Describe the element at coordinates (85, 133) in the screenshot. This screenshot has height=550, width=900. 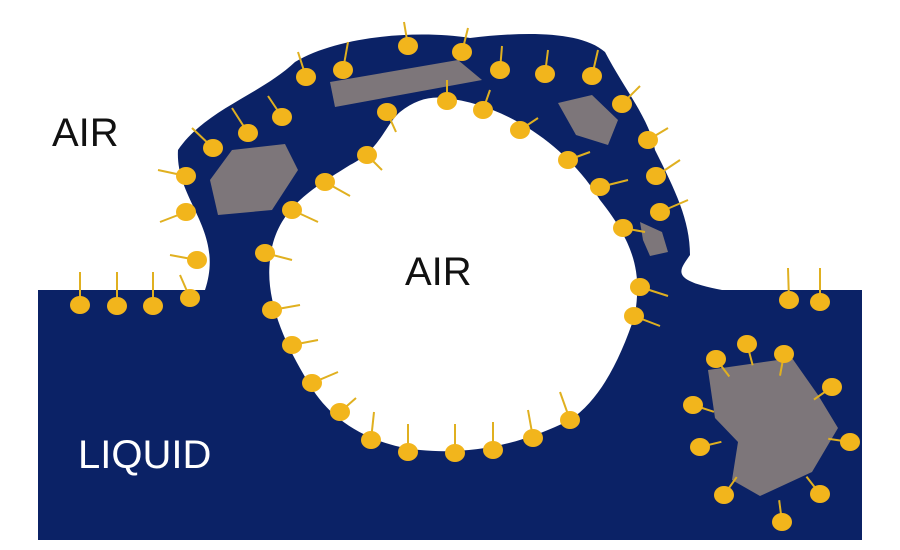
I see `air-outside-label: AIR` at that location.